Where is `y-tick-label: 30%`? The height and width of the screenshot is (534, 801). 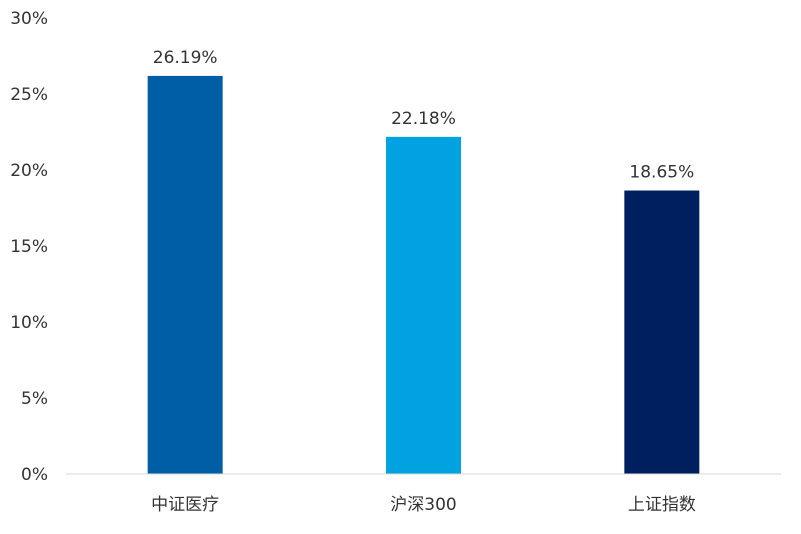 y-tick-label: 30% is located at coordinates (29, 19).